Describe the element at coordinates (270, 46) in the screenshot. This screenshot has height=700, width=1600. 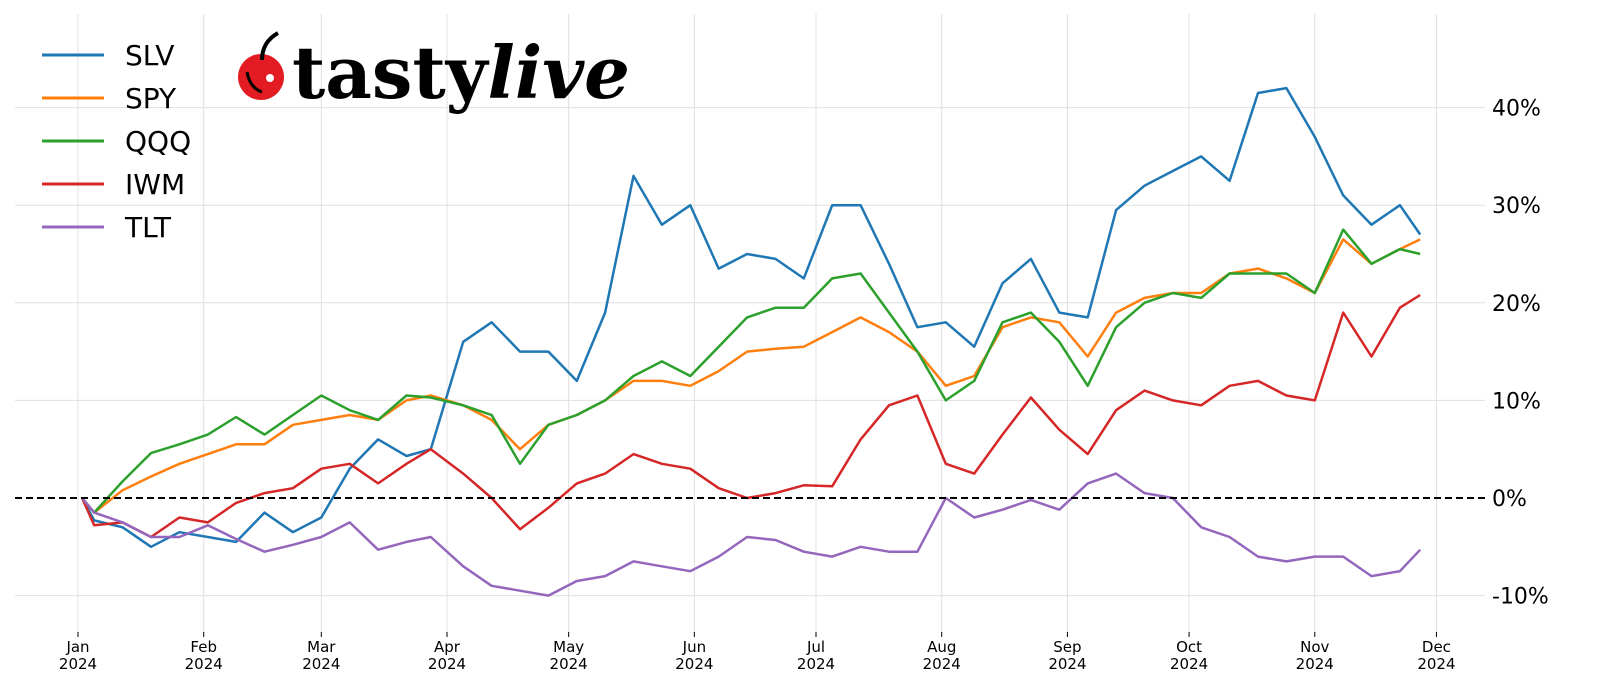
I see `cherry-stem` at that location.